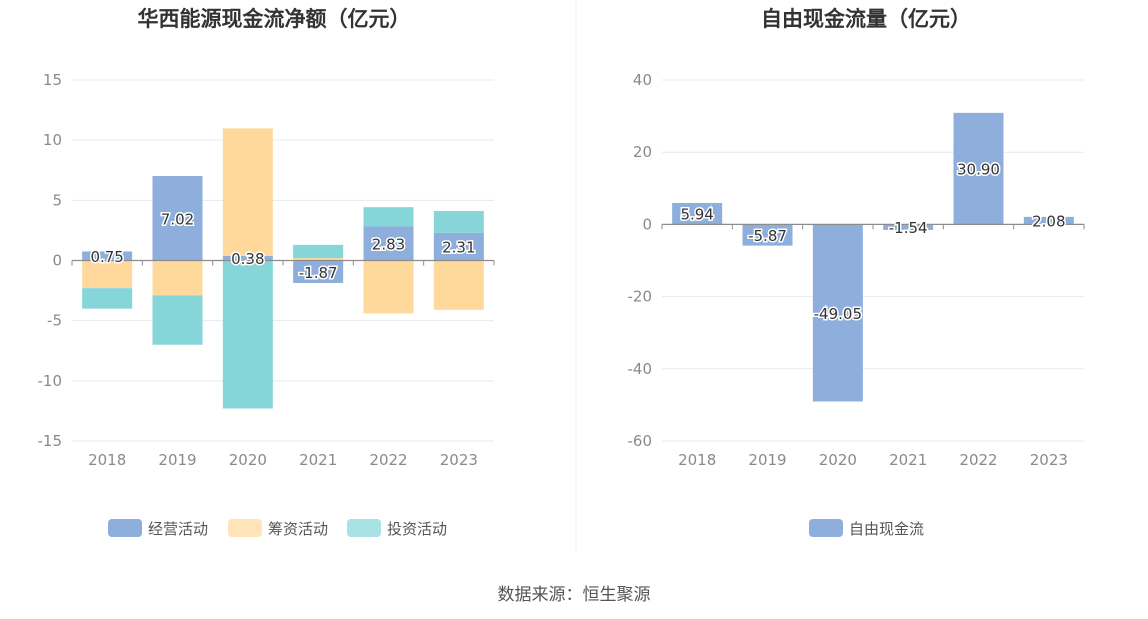  I want to click on bar-筹资活动-2022, so click(388, 287).